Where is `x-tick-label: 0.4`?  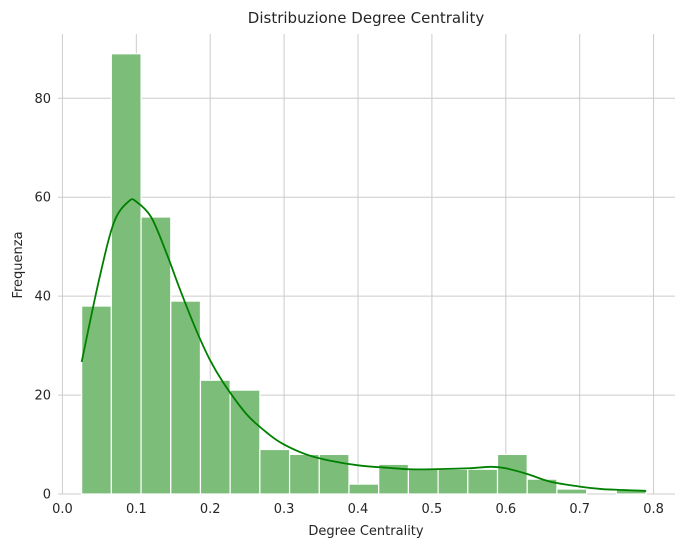 x-tick-label: 0.4 is located at coordinates (358, 509).